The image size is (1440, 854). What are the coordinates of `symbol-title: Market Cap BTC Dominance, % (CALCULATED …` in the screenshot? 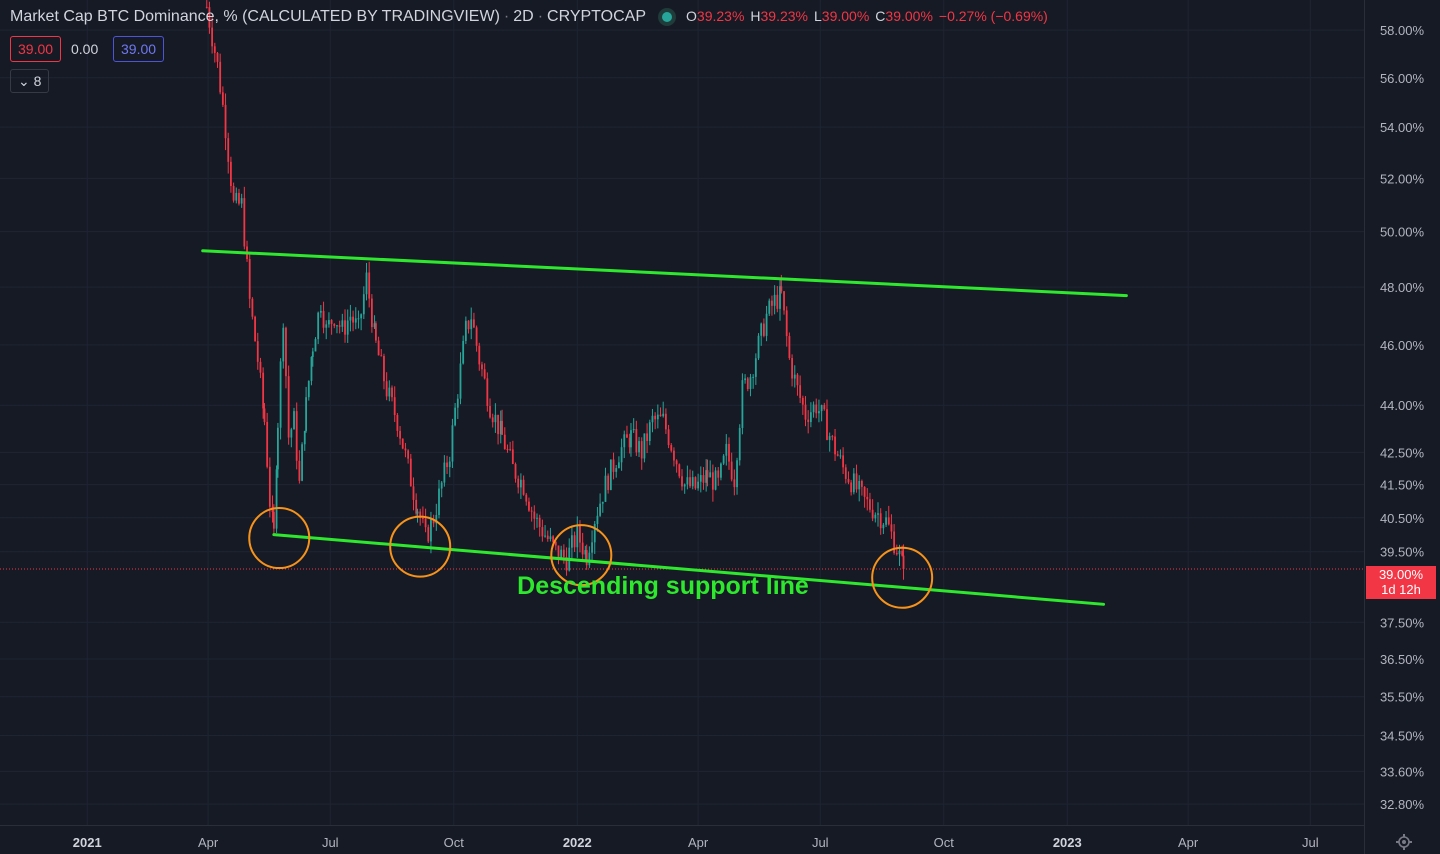 It's located at (255, 16).